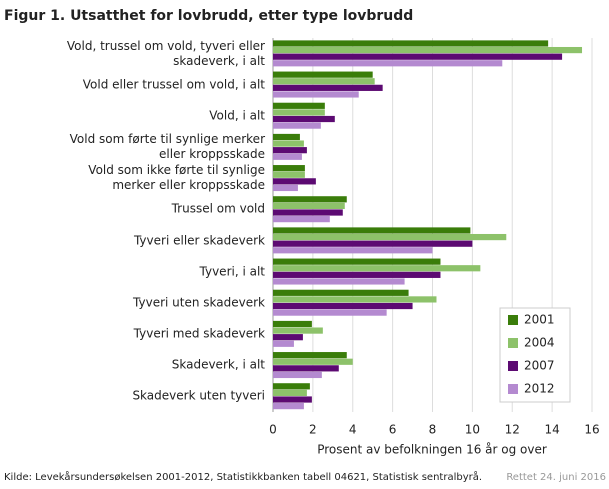 The height and width of the screenshot is (489, 609). What do you see at coordinates (198, 395) in the screenshot?
I see `y-tick-label: Skadeverk uten tyveri` at bounding box center [198, 395].